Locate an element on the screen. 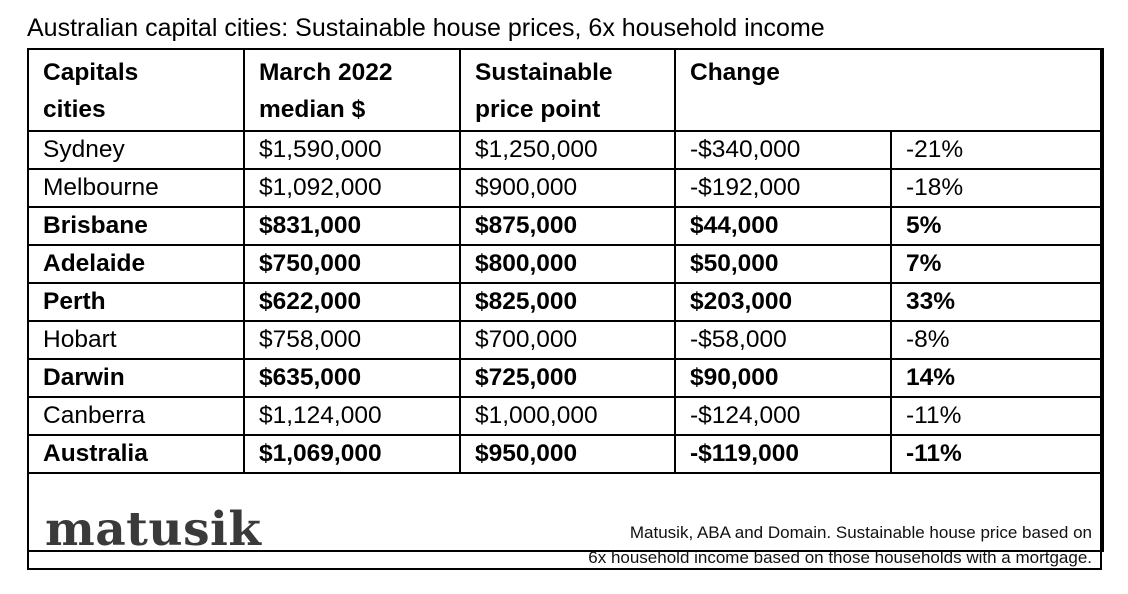 The width and height of the screenshot is (1128, 594). city-cell: Darwin is located at coordinates (136, 378).